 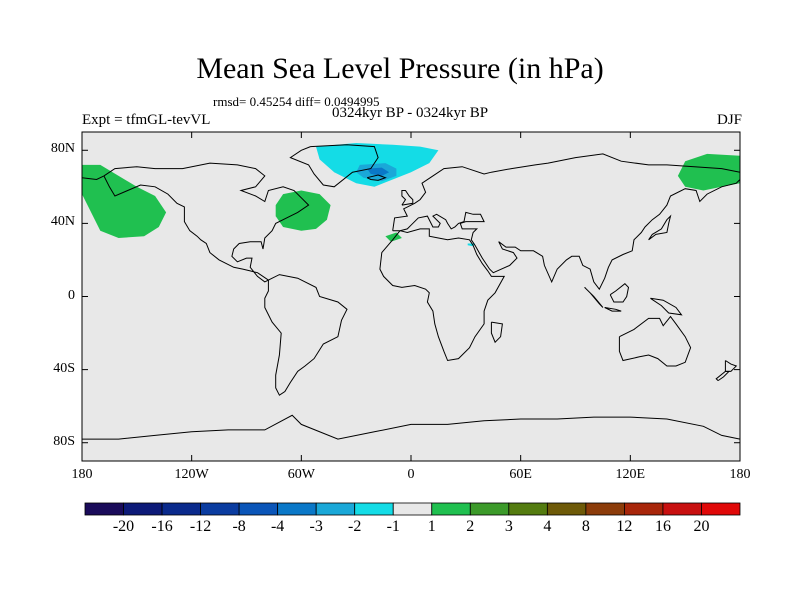 I want to click on colorbar-label: 20, so click(x=701, y=526).